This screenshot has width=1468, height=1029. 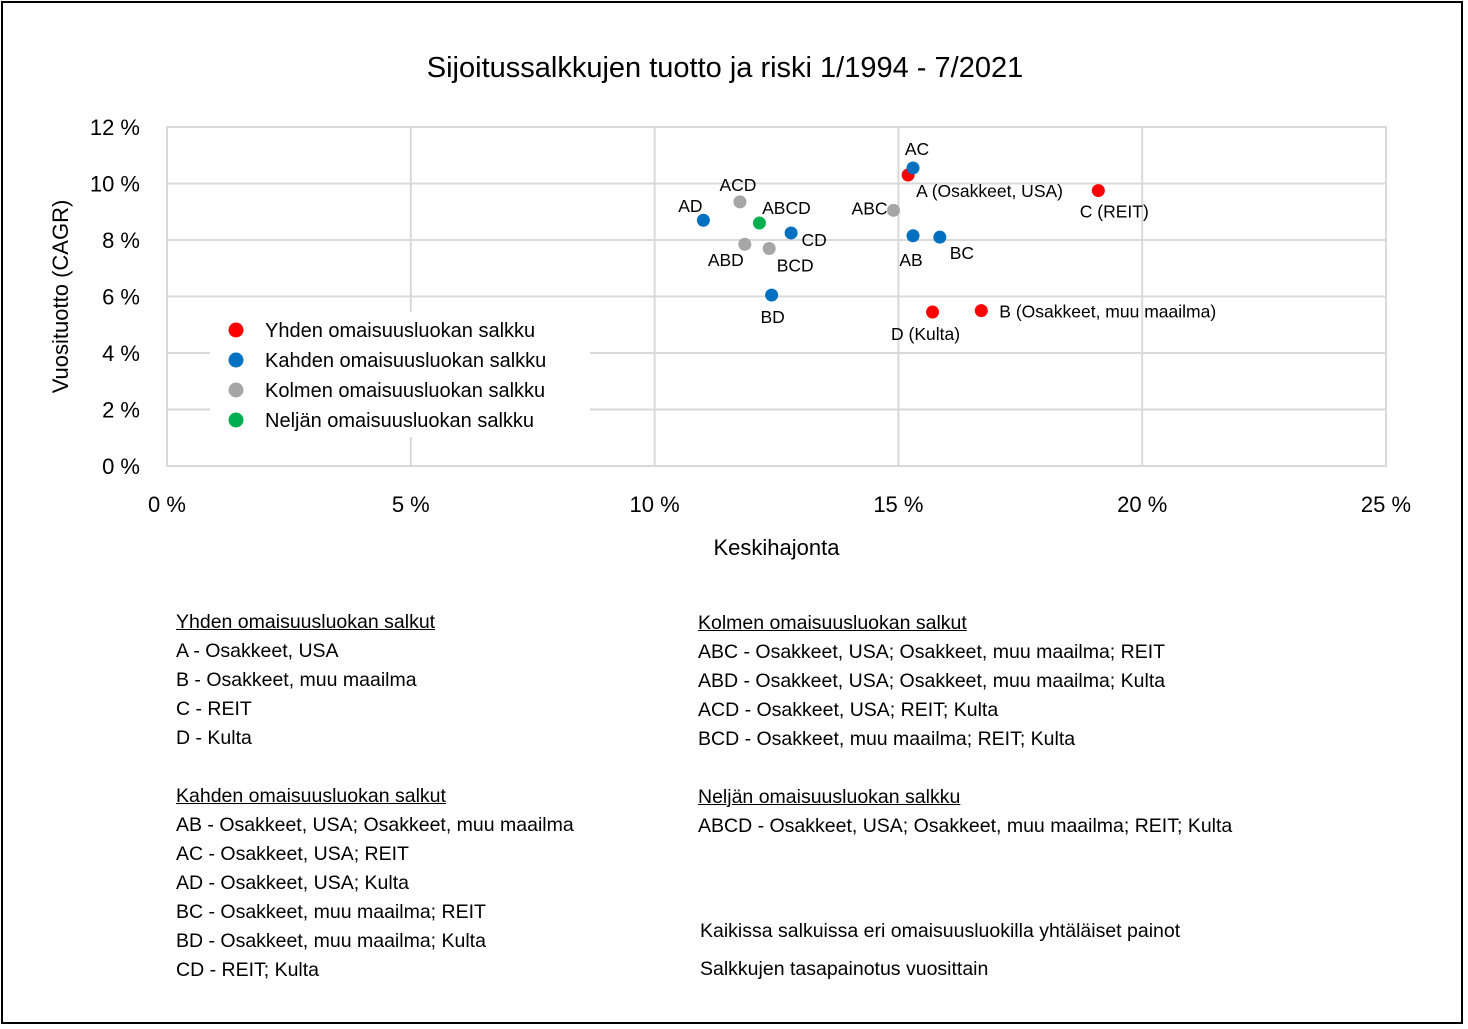 What do you see at coordinates (772, 317) in the screenshot?
I see `data-label: BD` at bounding box center [772, 317].